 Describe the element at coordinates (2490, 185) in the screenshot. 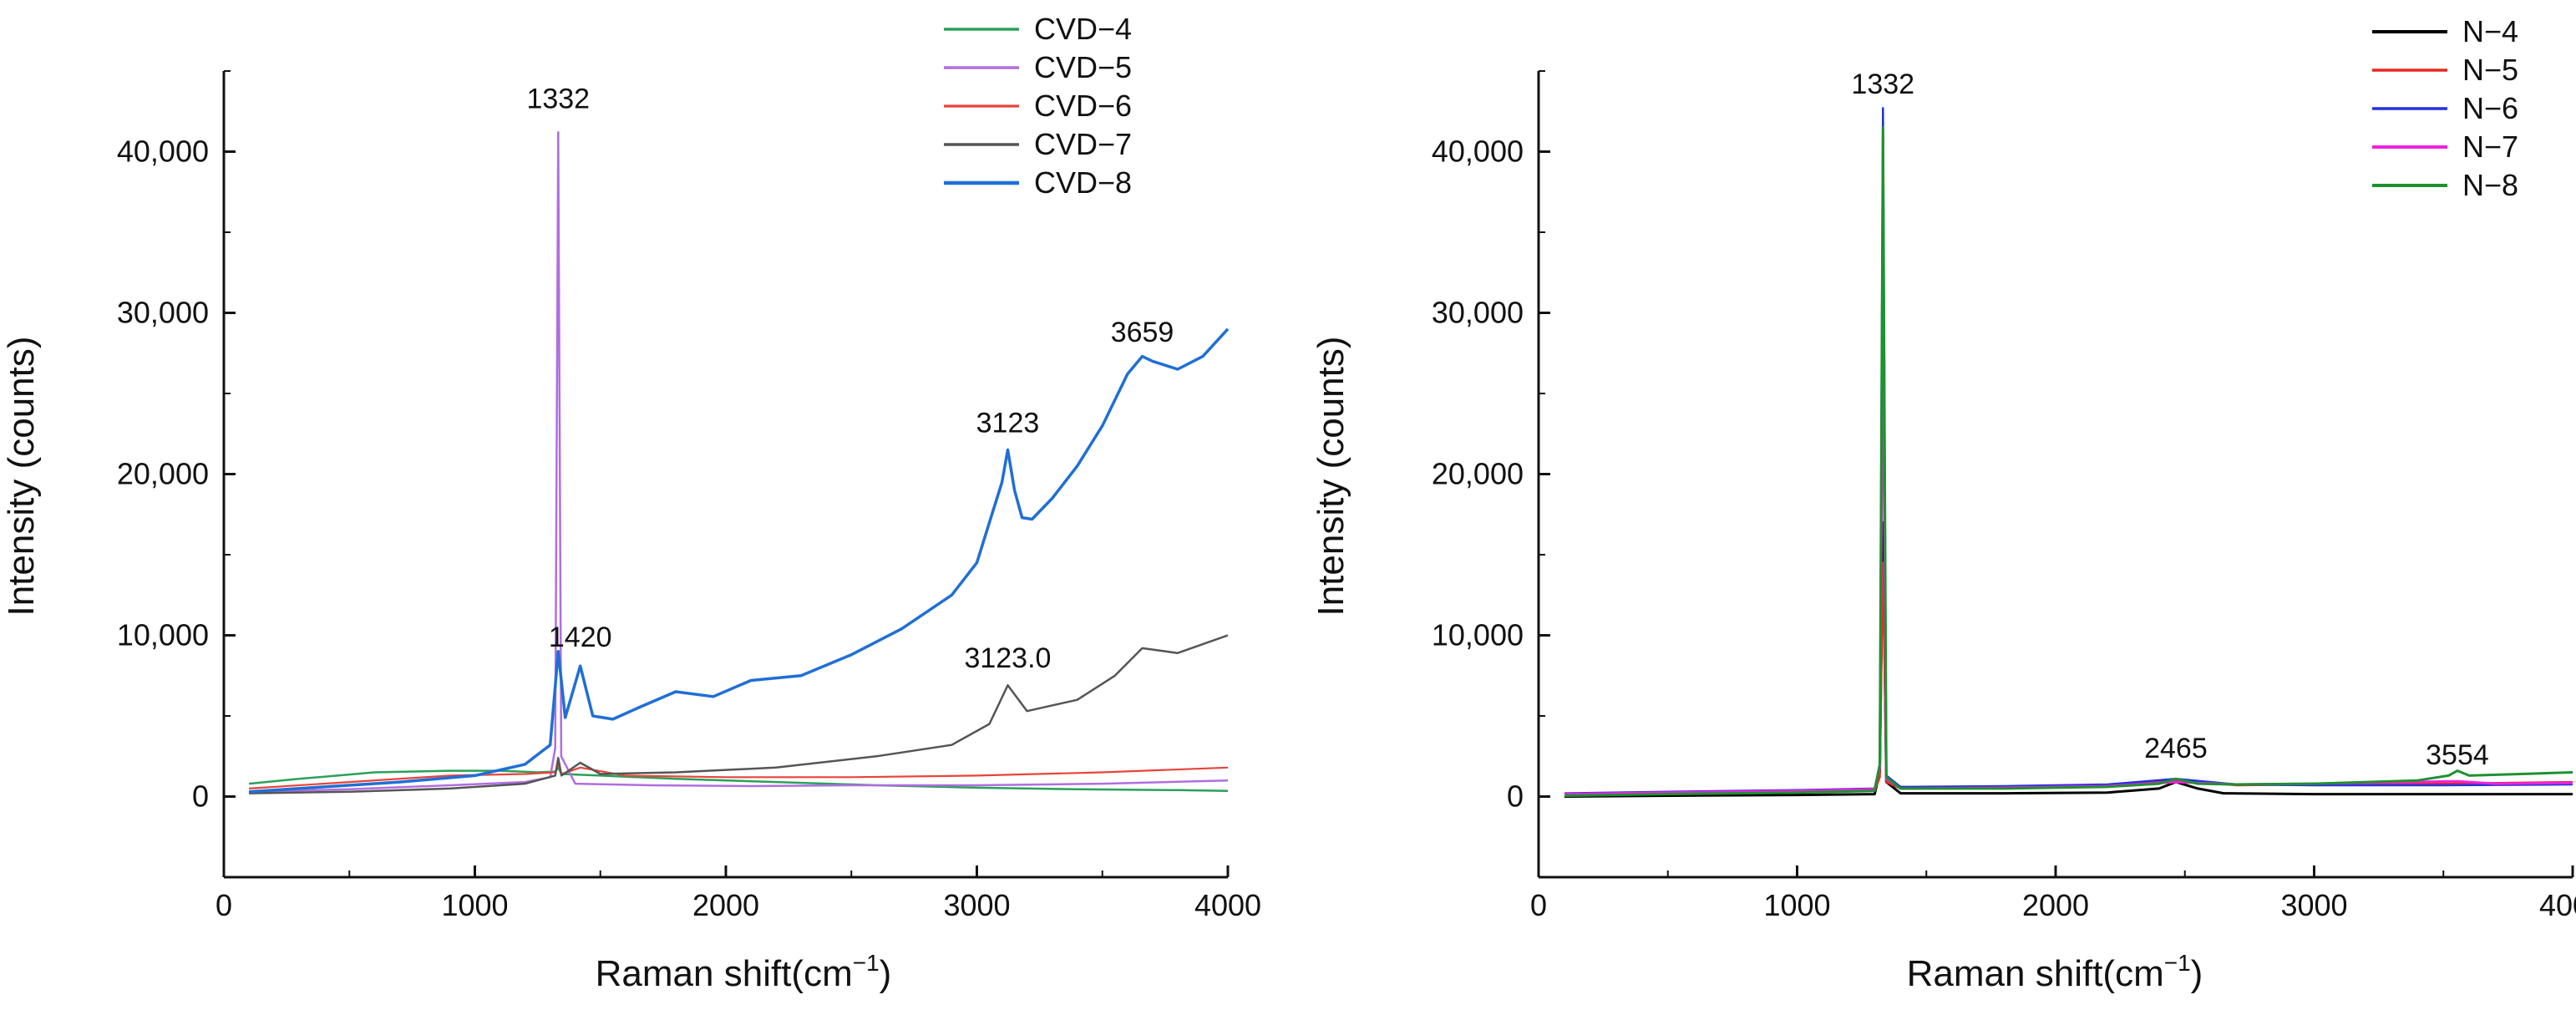

I see `legend-label: N−8` at that location.